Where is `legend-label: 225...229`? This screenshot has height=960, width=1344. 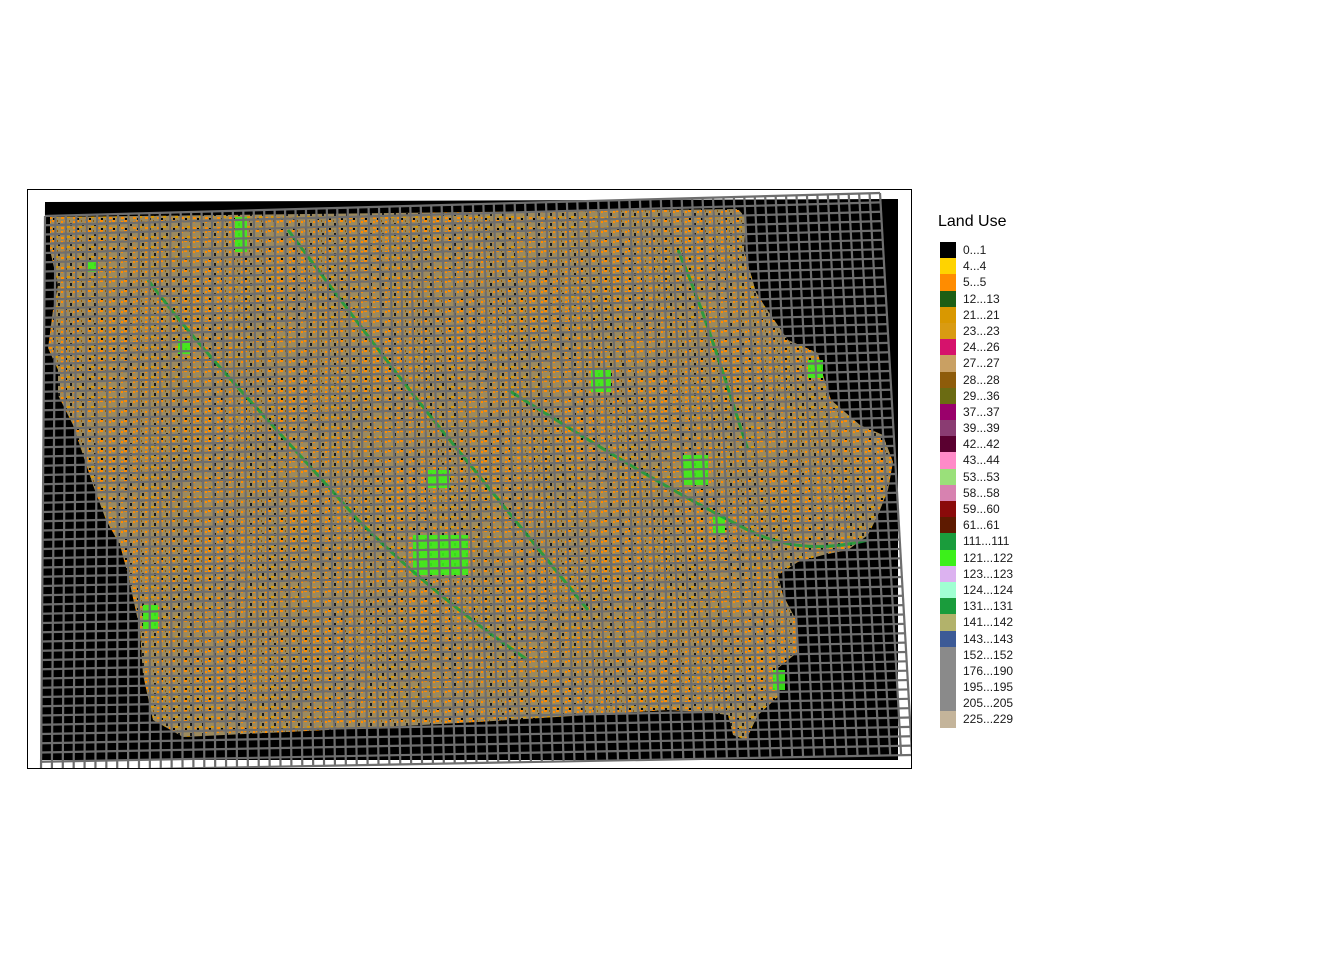 legend-label: 225...229 is located at coordinates (988, 719).